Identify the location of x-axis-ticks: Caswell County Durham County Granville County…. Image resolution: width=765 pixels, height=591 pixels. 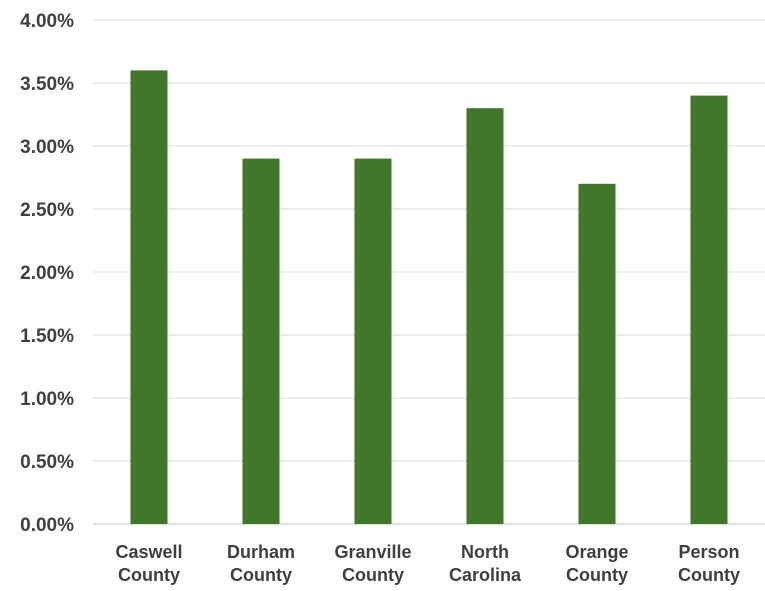
(427, 563).